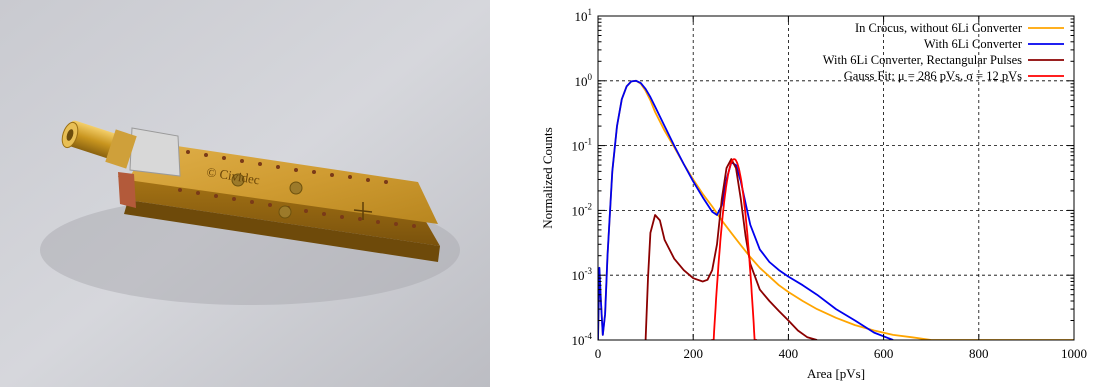  Describe the element at coordinates (939, 28) in the screenshot. I see `legend-label-0: In Crocus, without 6Li Converter` at that location.